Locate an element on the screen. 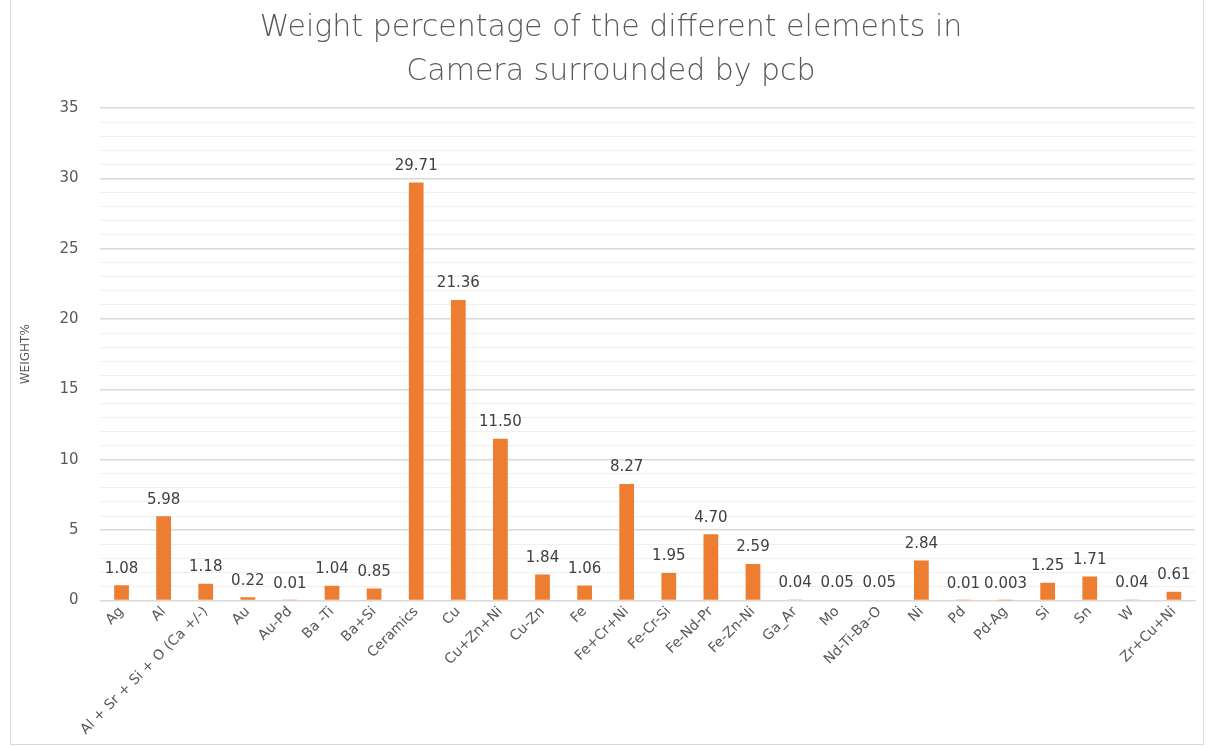 The width and height of the screenshot is (1206, 747). data-label: 1.18 is located at coordinates (206, 566).